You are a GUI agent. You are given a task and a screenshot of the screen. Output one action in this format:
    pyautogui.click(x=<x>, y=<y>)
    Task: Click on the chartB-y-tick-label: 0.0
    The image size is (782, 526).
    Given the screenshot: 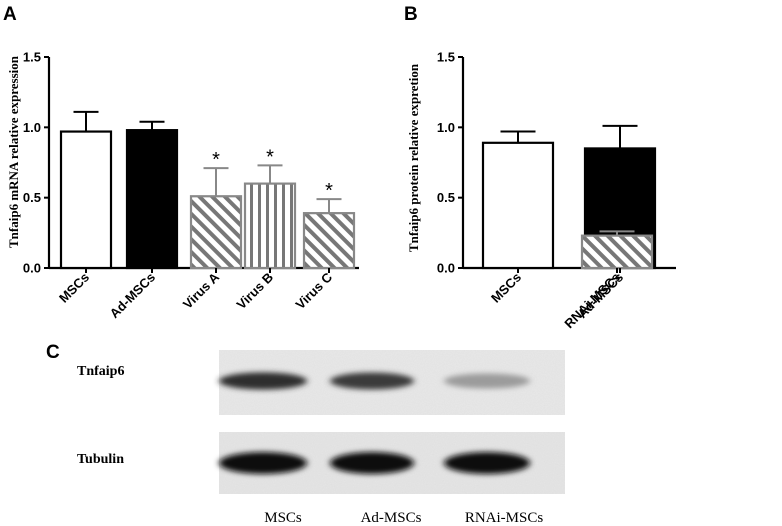 What is the action you would take?
    pyautogui.click(x=446, y=268)
    